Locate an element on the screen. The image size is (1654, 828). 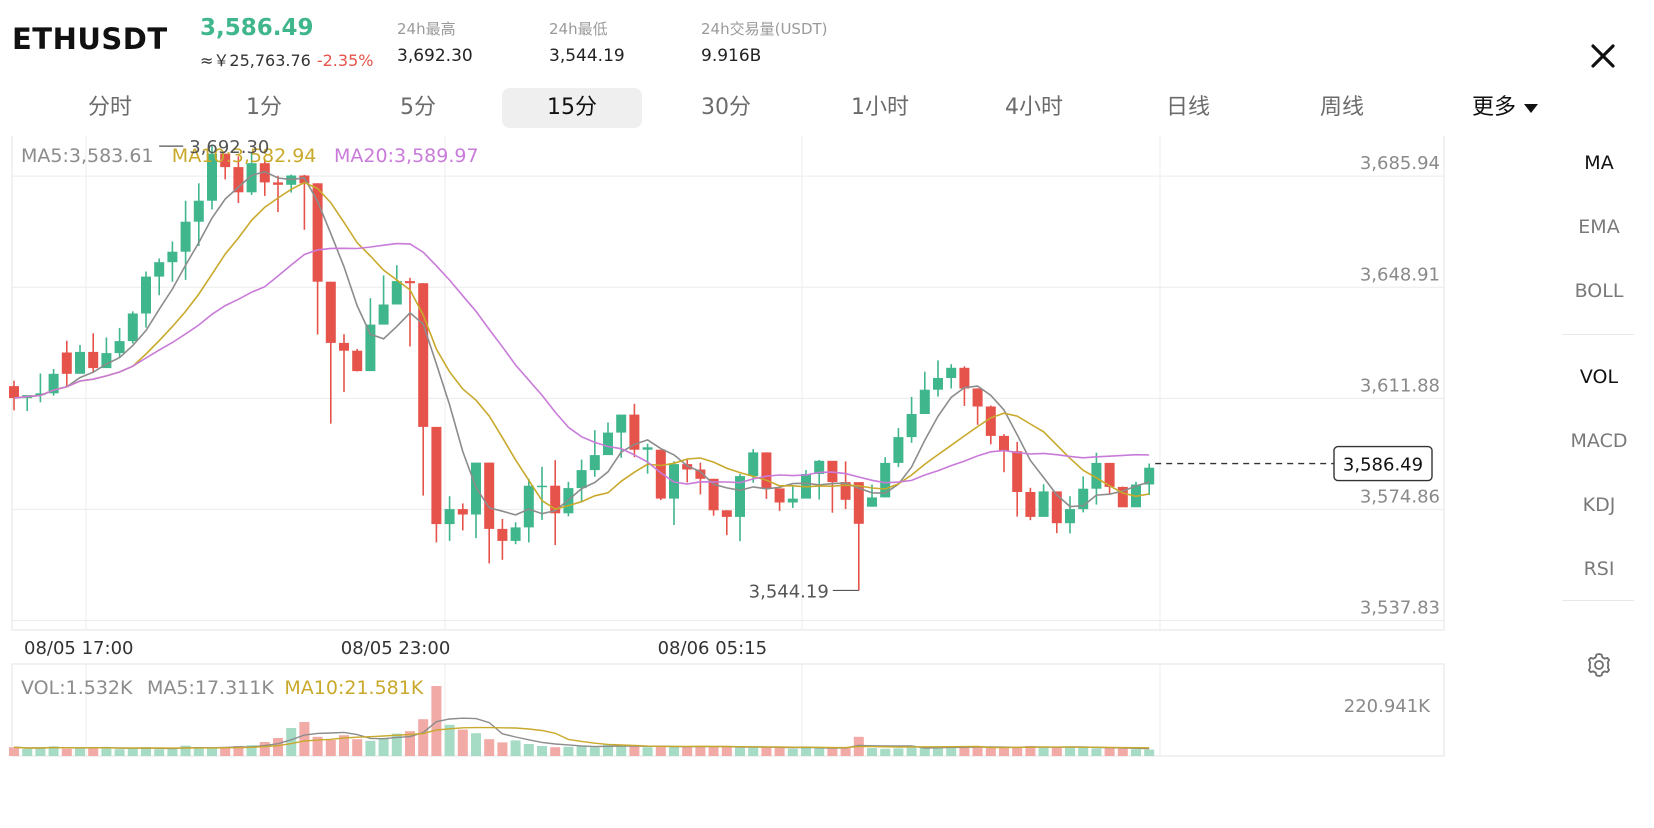
cny-price-row: ≈￥25,763.76 -2.35% is located at coordinates (286, 59).